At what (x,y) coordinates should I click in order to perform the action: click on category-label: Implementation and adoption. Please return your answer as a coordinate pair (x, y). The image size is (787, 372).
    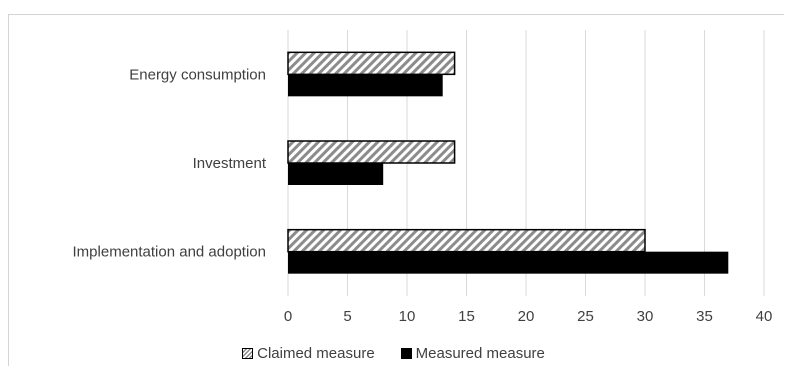
    Looking at the image, I should click on (169, 252).